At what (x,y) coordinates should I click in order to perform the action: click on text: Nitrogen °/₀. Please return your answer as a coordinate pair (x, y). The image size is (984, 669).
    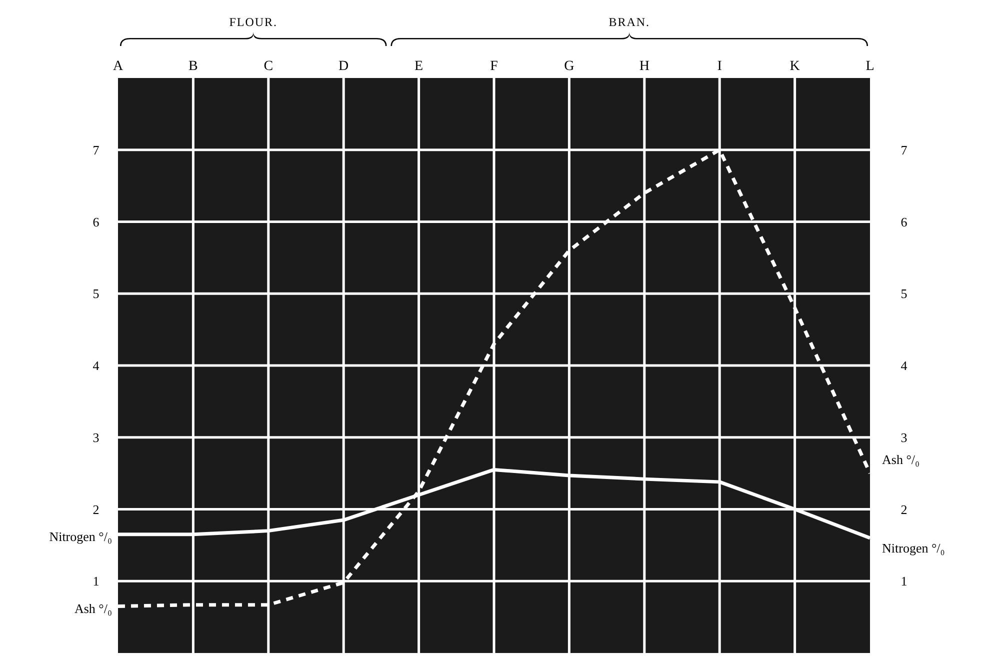
    Looking at the image, I should click on (913, 548).